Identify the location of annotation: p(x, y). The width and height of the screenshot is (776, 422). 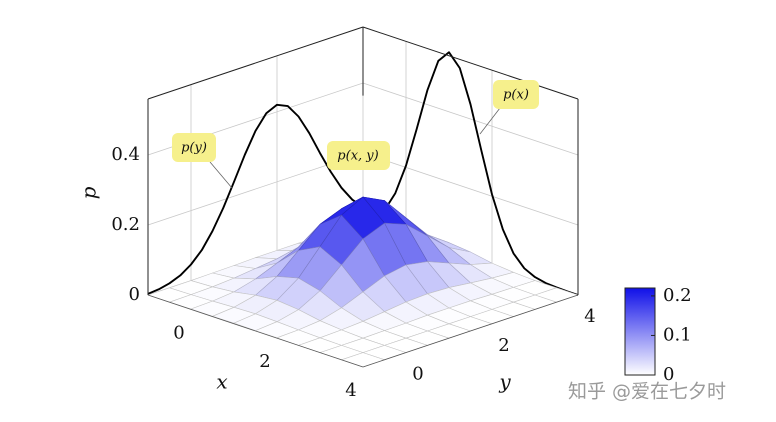
(357, 156).